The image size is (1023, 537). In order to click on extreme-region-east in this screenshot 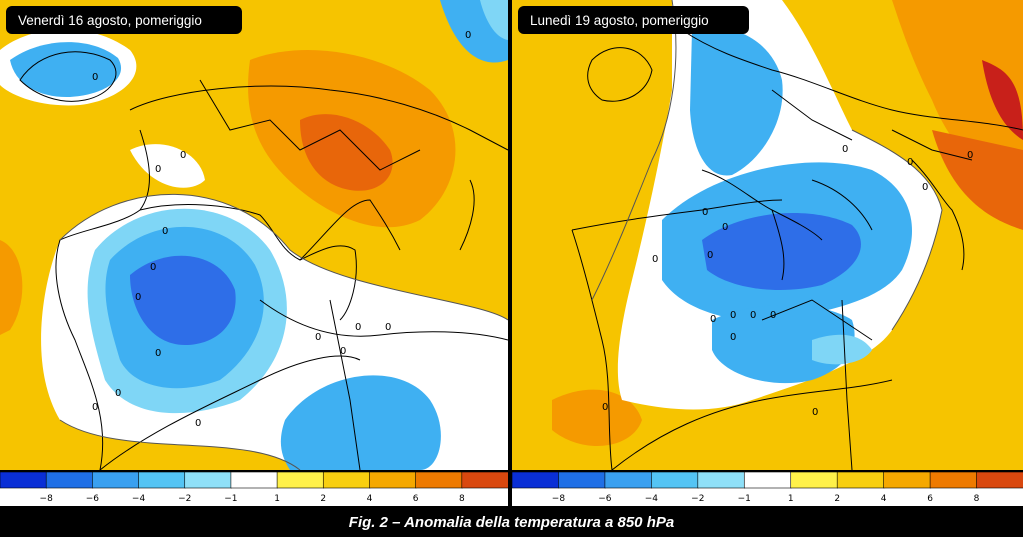, I will do `click(1002, 100)`.